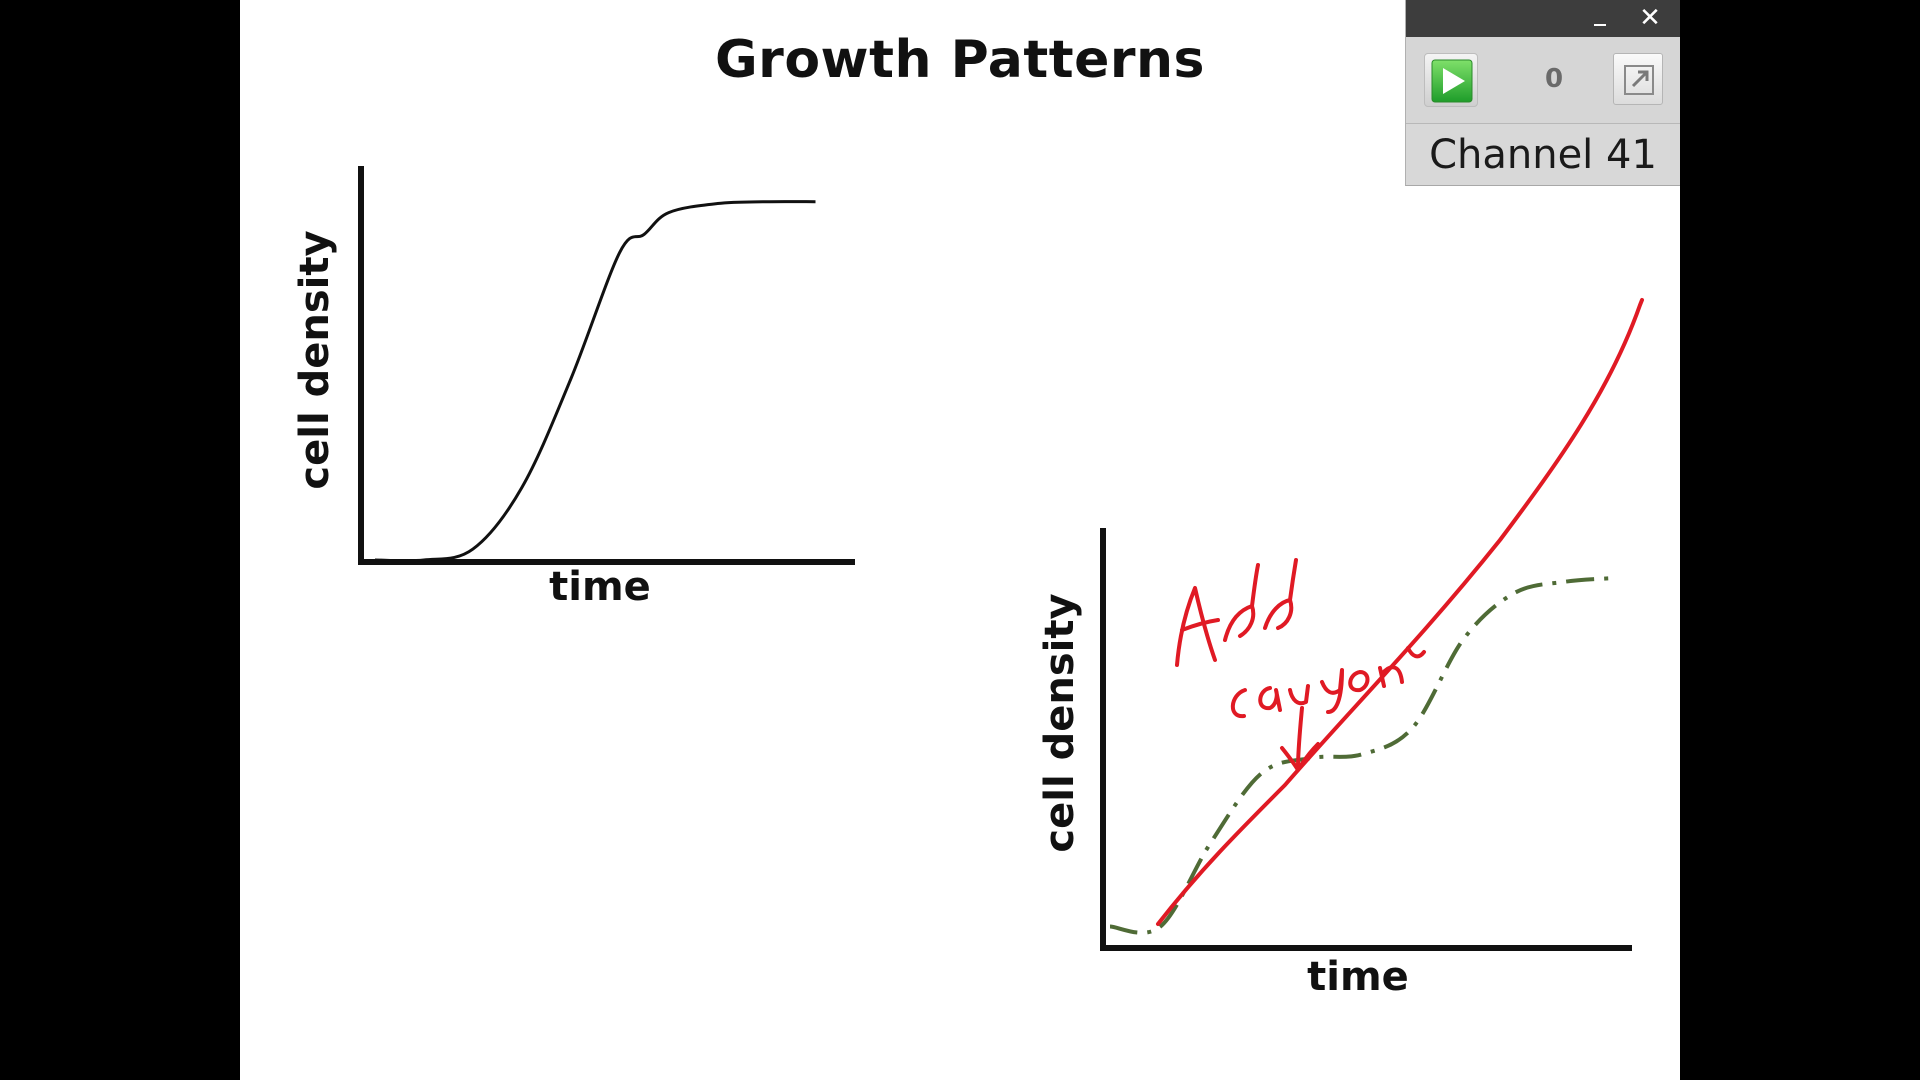 Image resolution: width=1920 pixels, height=1080 pixels. Describe the element at coordinates (1543, 18) in the screenshot. I see `widget-titlebar: ✕` at that location.